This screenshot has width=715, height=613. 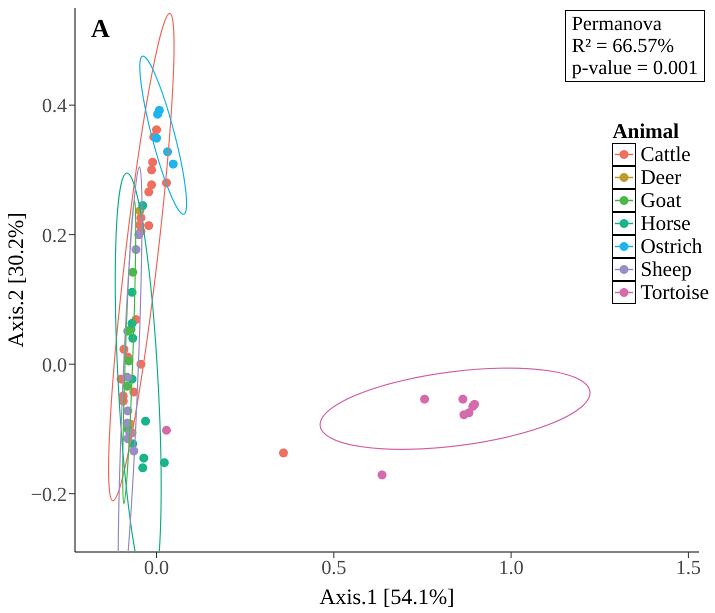 I want to click on legend-label: Horse, so click(x=665, y=223).